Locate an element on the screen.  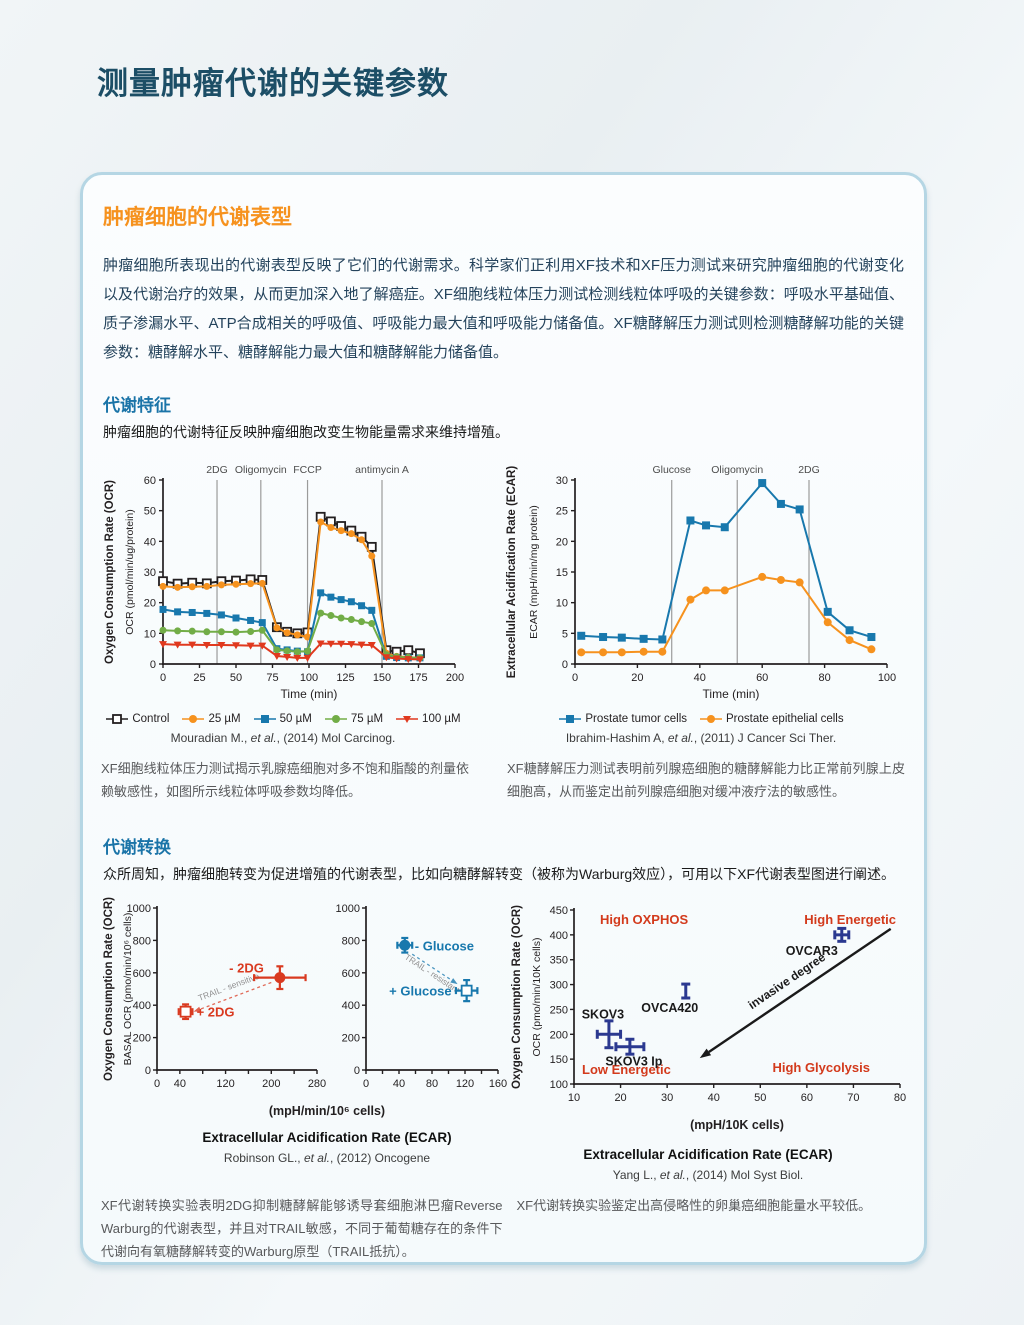
svg-text: High OXPHOS is located at coordinates (644, 919).